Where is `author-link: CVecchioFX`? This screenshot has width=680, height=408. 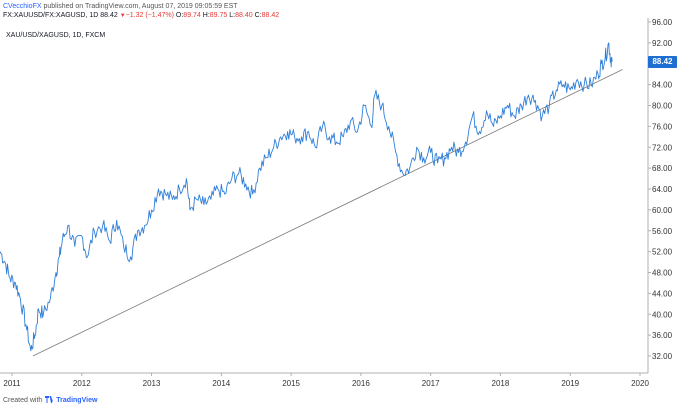 author-link: CVecchioFX is located at coordinates (22, 6).